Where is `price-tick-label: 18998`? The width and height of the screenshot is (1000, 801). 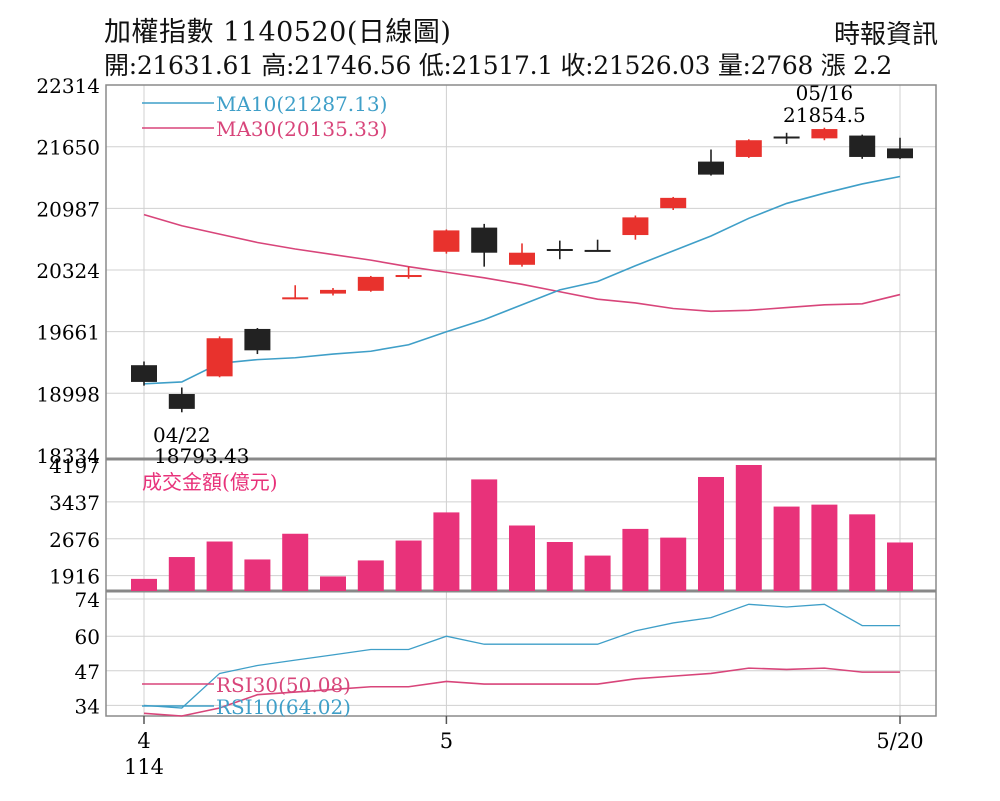 price-tick-label: 18998 is located at coordinates (68, 394).